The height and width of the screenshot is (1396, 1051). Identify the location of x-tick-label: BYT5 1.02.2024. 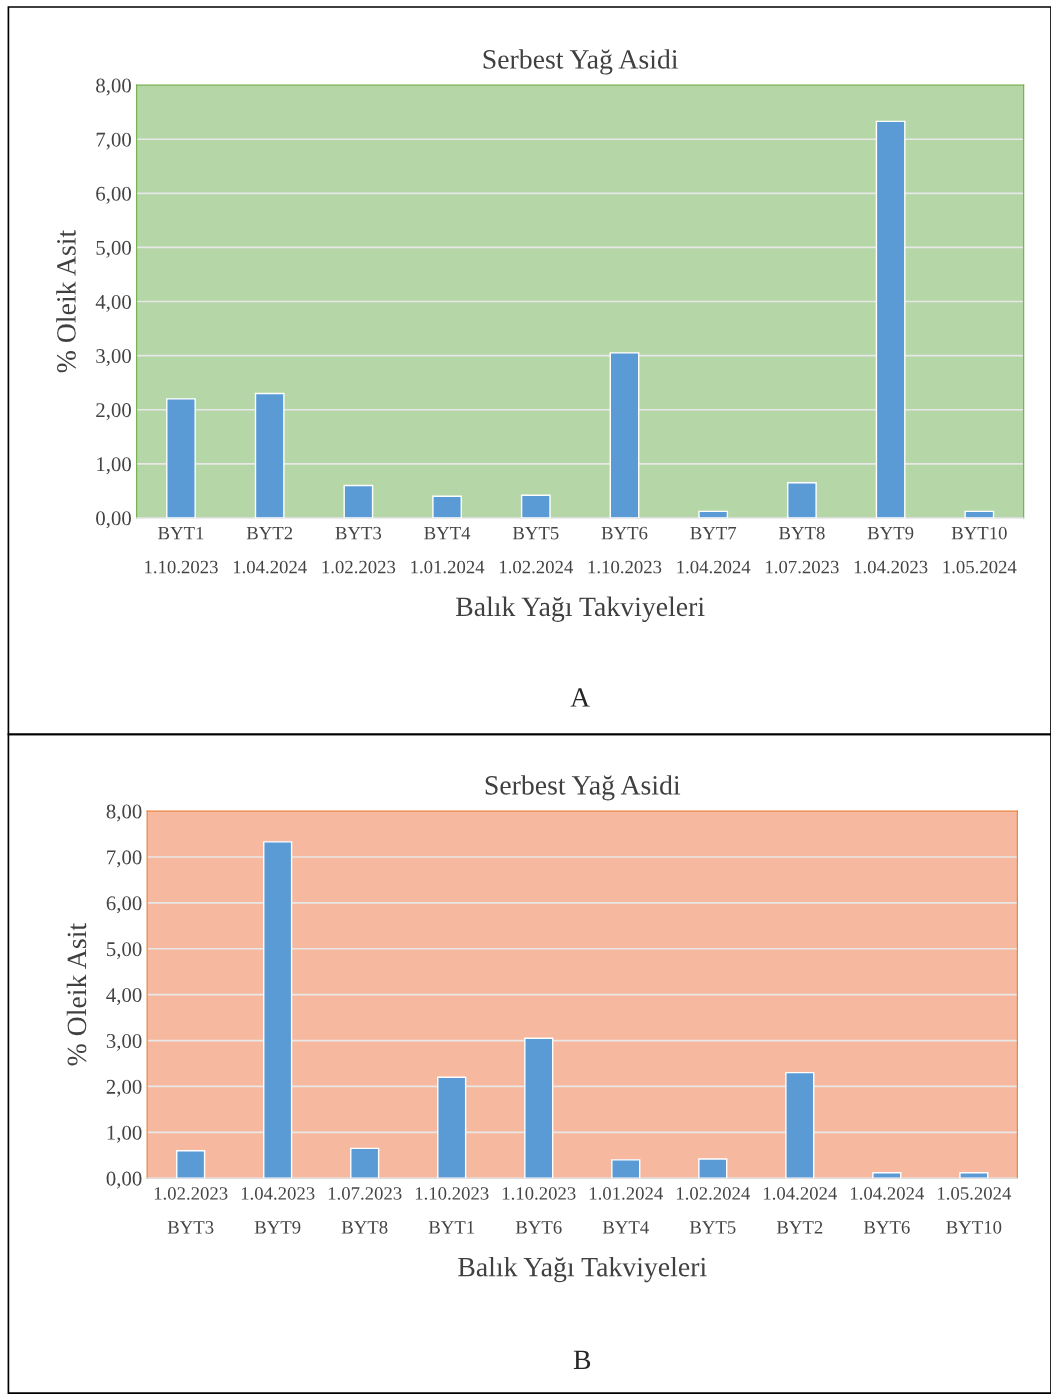
(536, 550).